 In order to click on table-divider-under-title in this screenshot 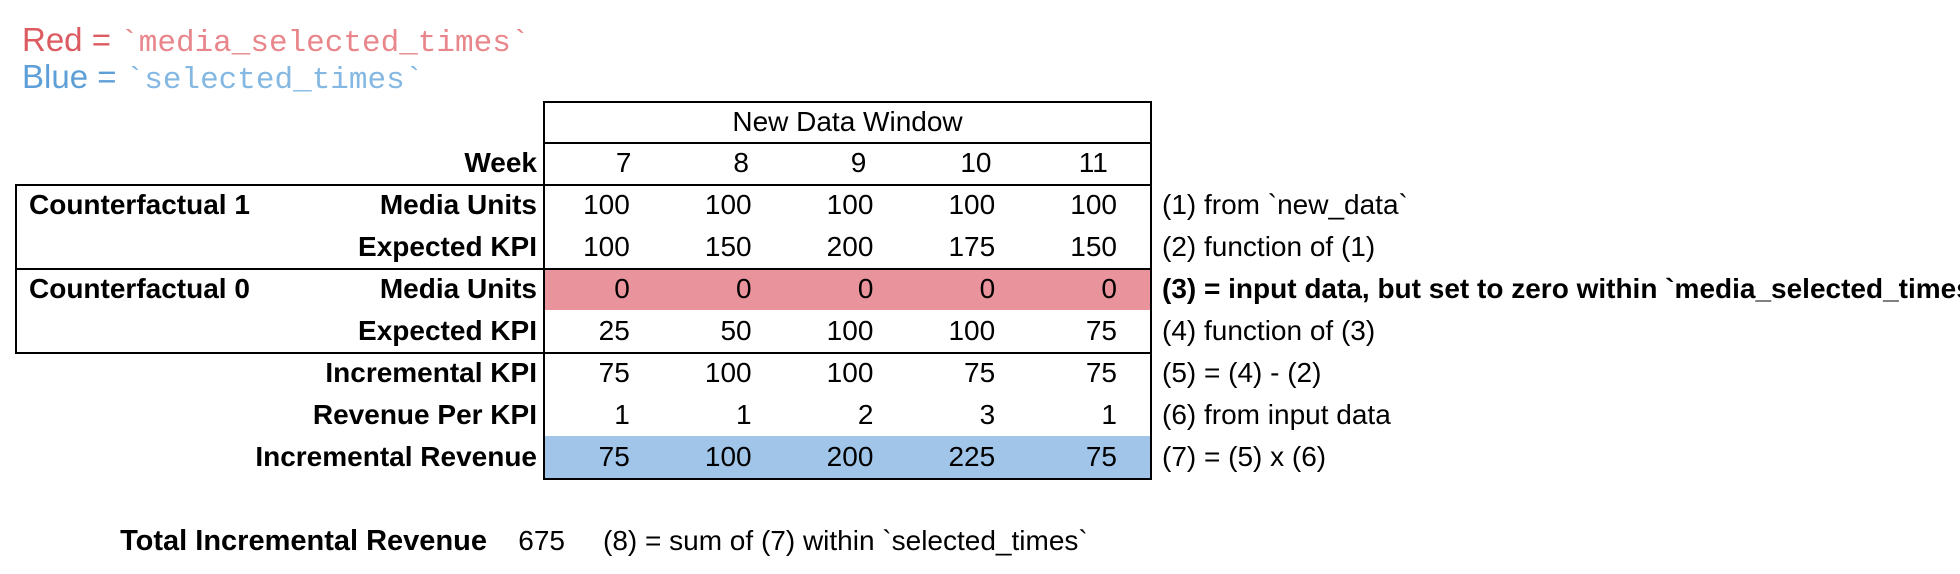, I will do `click(847, 143)`.